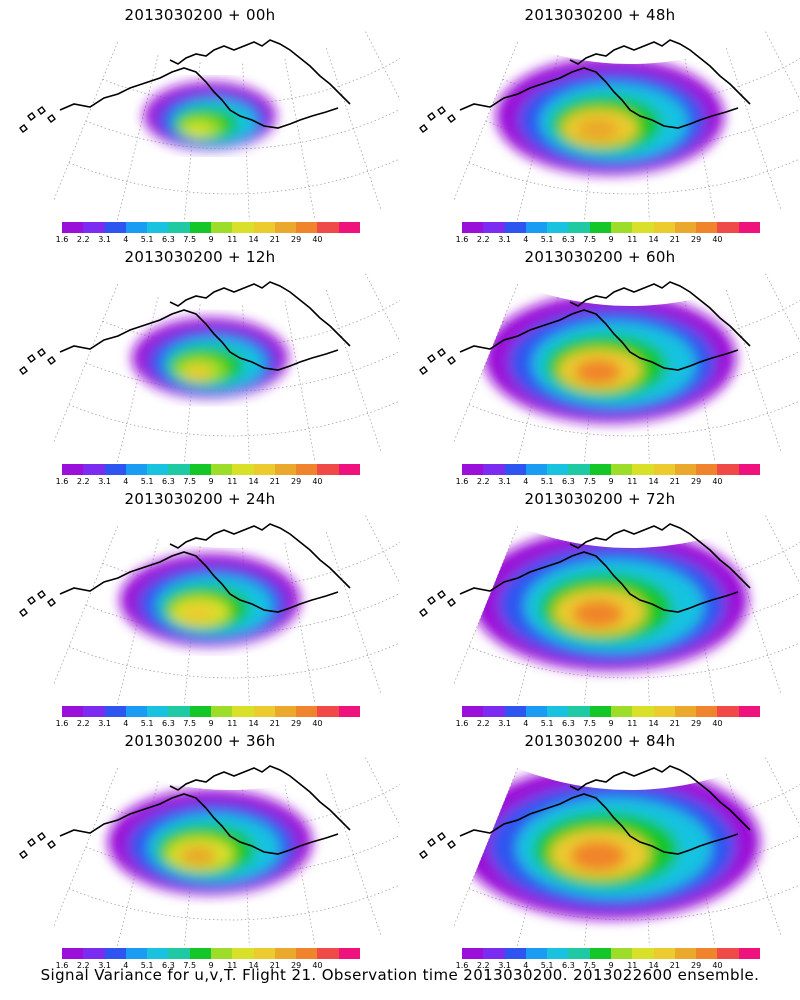  Describe the element at coordinates (600, 741) in the screenshot. I see `panel-title: 2013030200 + 84h` at that location.